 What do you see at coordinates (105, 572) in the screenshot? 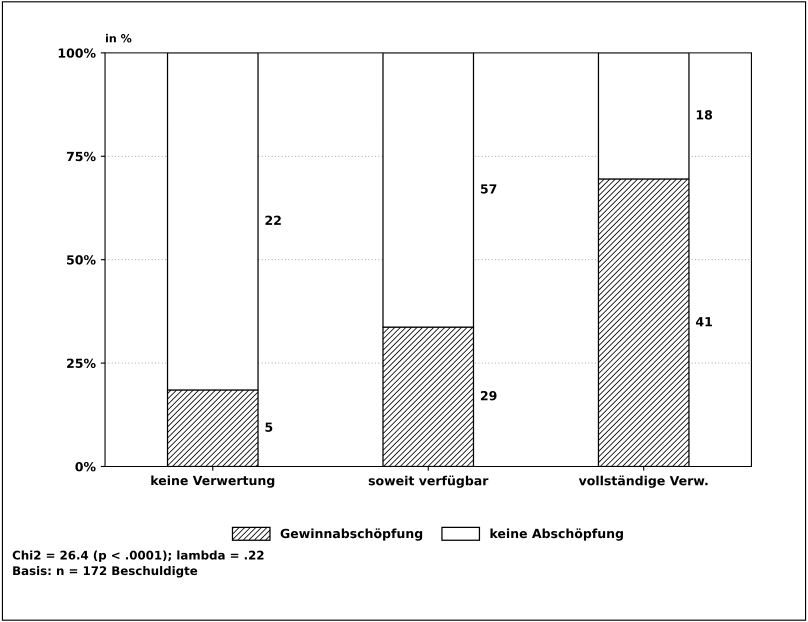
I see `text: Basis: n = 172 Beschuldigte` at bounding box center [105, 572].